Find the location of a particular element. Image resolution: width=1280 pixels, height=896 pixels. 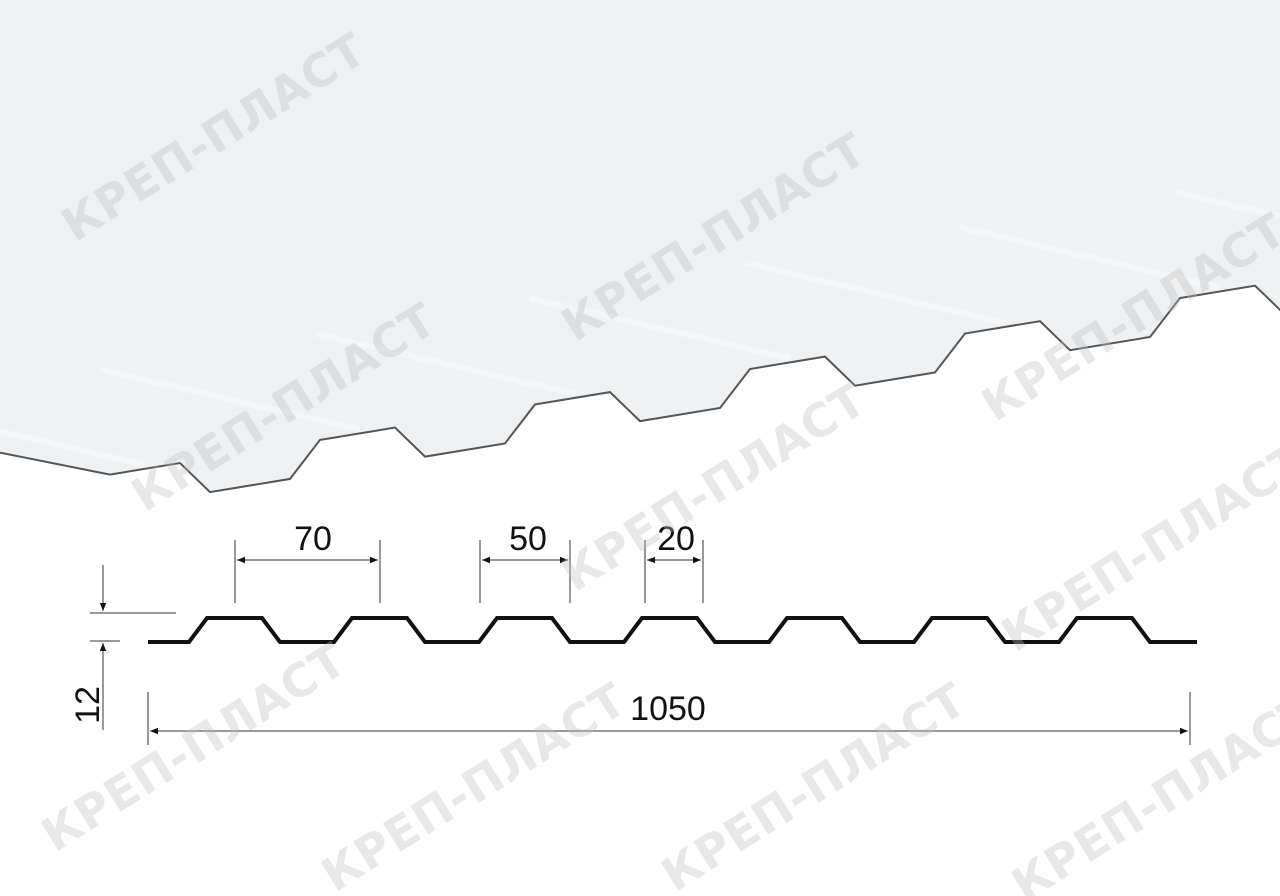

dimension-height: 12 is located at coordinates (122, 647).